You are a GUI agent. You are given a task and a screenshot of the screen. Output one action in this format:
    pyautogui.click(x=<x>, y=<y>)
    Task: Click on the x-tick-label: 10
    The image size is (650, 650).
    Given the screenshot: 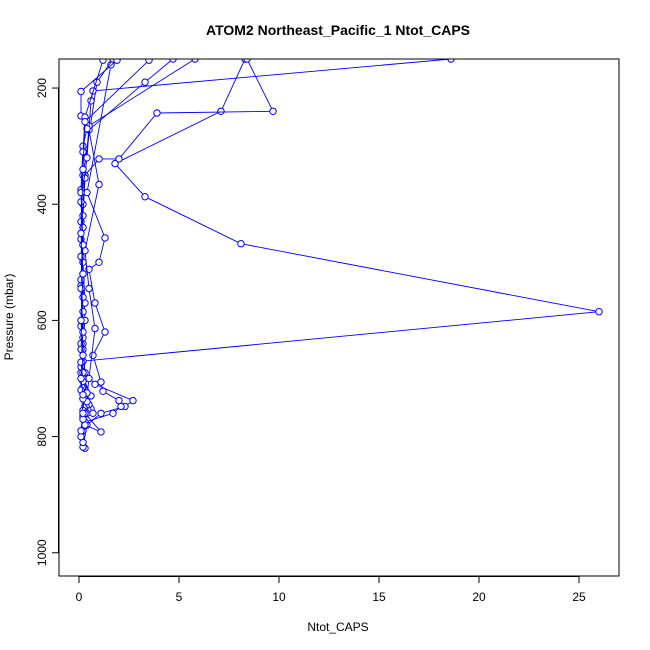 What is the action you would take?
    pyautogui.click(x=279, y=597)
    